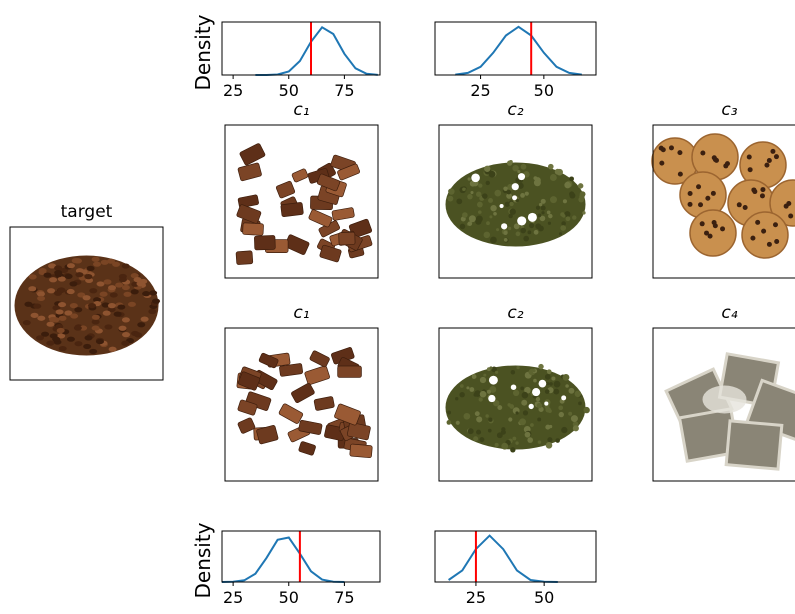 Image resolution: width=795 pixels, height=614 pixels. Describe the element at coordinates (301, 201) in the screenshot. I see `image-panel` at that location.